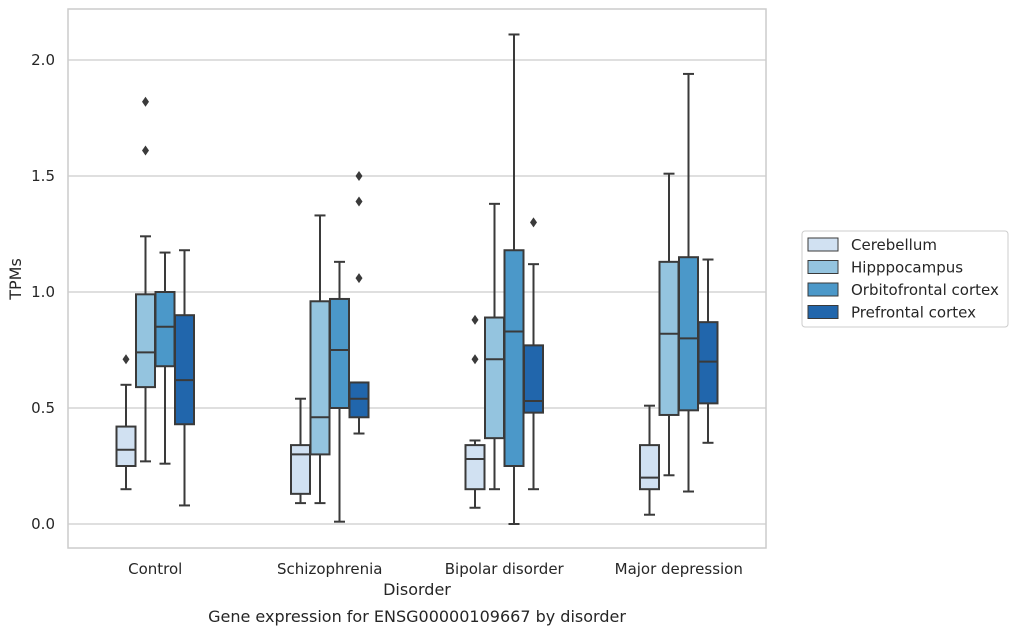 This screenshot has width=1018, height=634. Describe the element at coordinates (505, 569) in the screenshot. I see `x-tick-label: Bipolar disorder` at that location.